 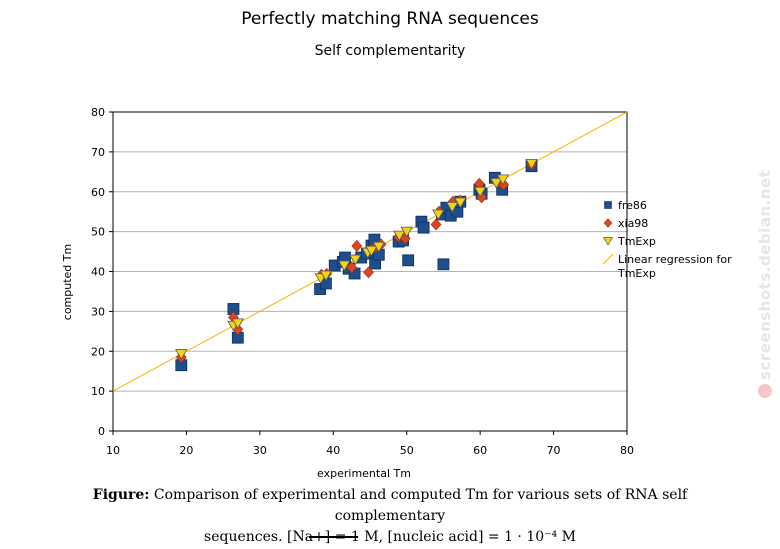 I want to click on y-tick-label-10: 10, so click(x=98, y=391).